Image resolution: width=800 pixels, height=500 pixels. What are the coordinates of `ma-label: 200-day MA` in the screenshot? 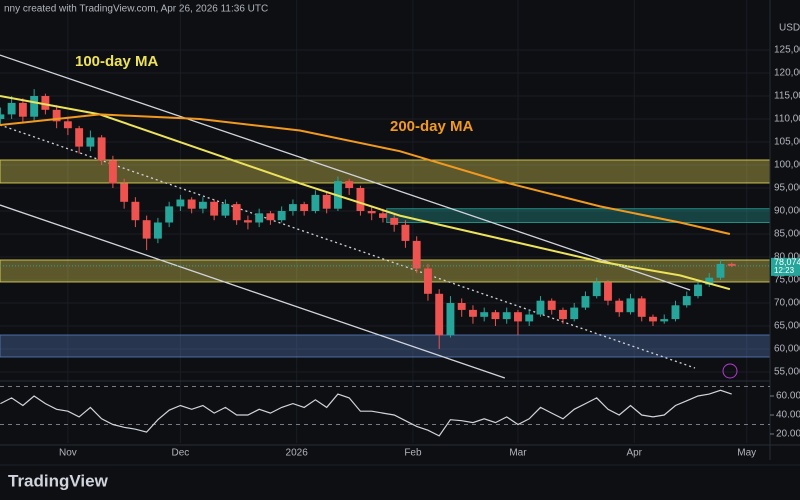 It's located at (432, 126).